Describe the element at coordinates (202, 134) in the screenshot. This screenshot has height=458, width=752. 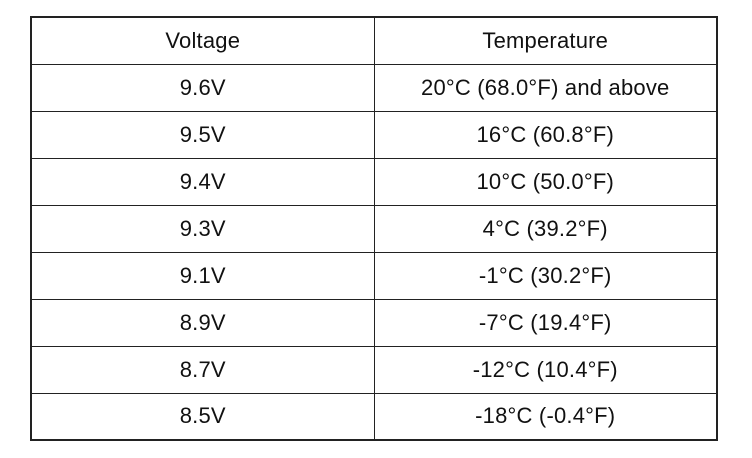
I see `cell-voltage: 9.5V` at that location.